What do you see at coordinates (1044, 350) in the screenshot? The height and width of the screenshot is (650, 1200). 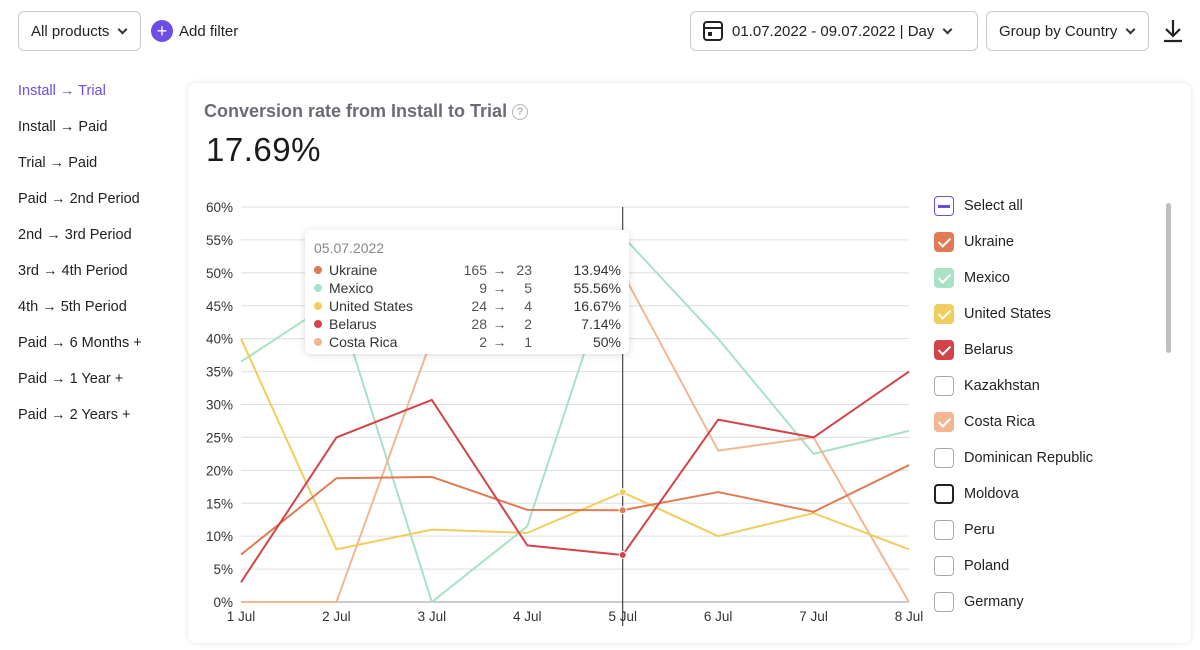 I see `legend-item: Belarus` at bounding box center [1044, 350].